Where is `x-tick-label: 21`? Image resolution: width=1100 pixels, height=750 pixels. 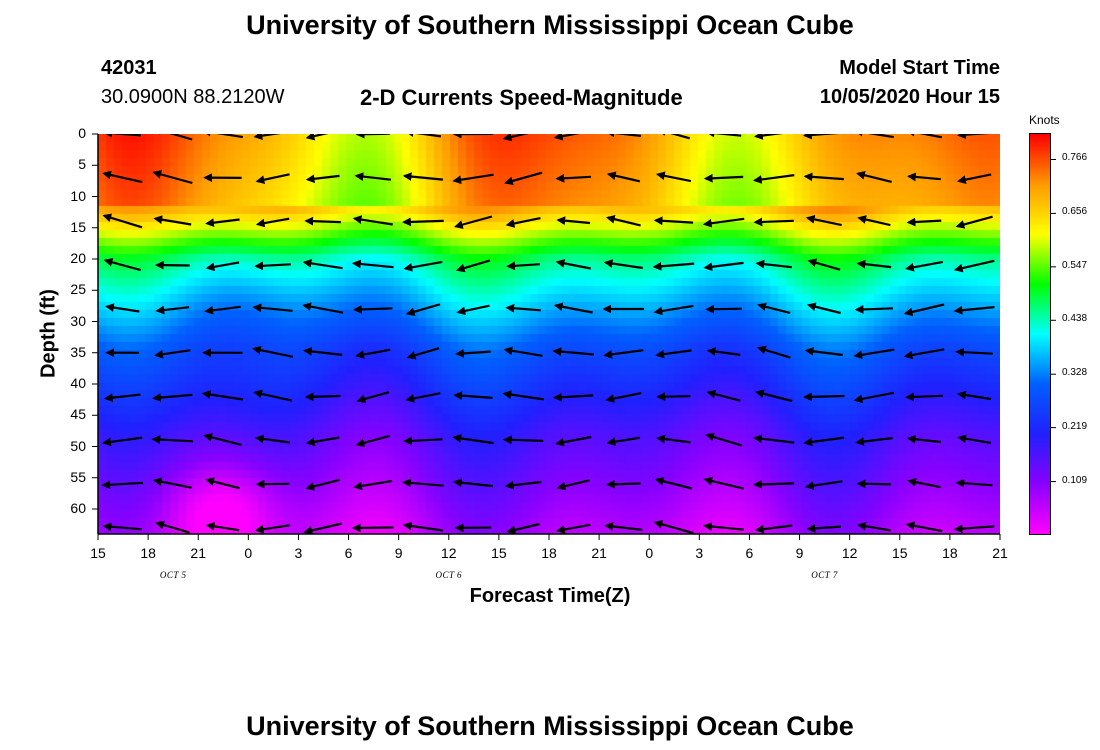 x-tick-label: 21 is located at coordinates (1000, 553).